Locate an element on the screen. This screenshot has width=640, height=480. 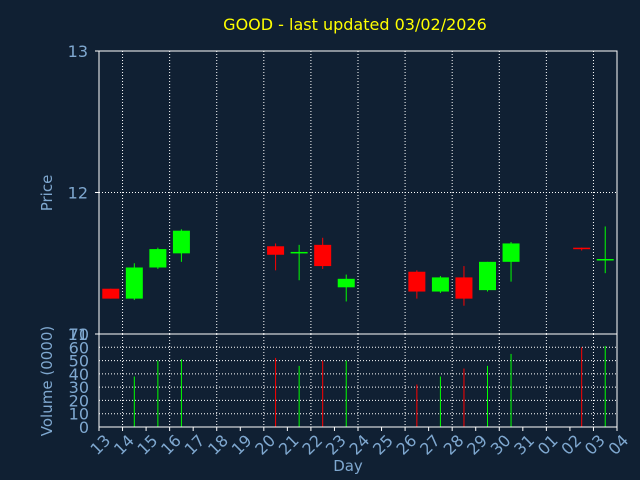
volume-tick-label: 30 is located at coordinates (79, 387).